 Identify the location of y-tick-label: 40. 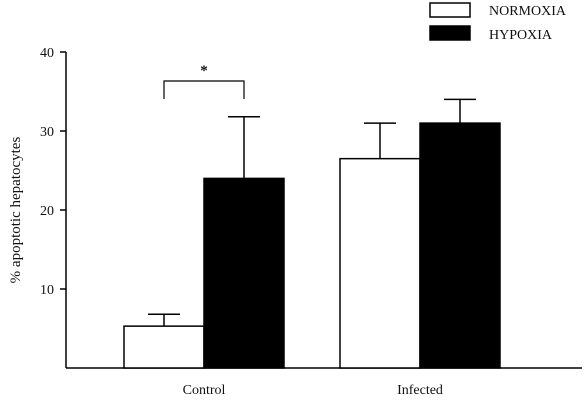
(47, 53).